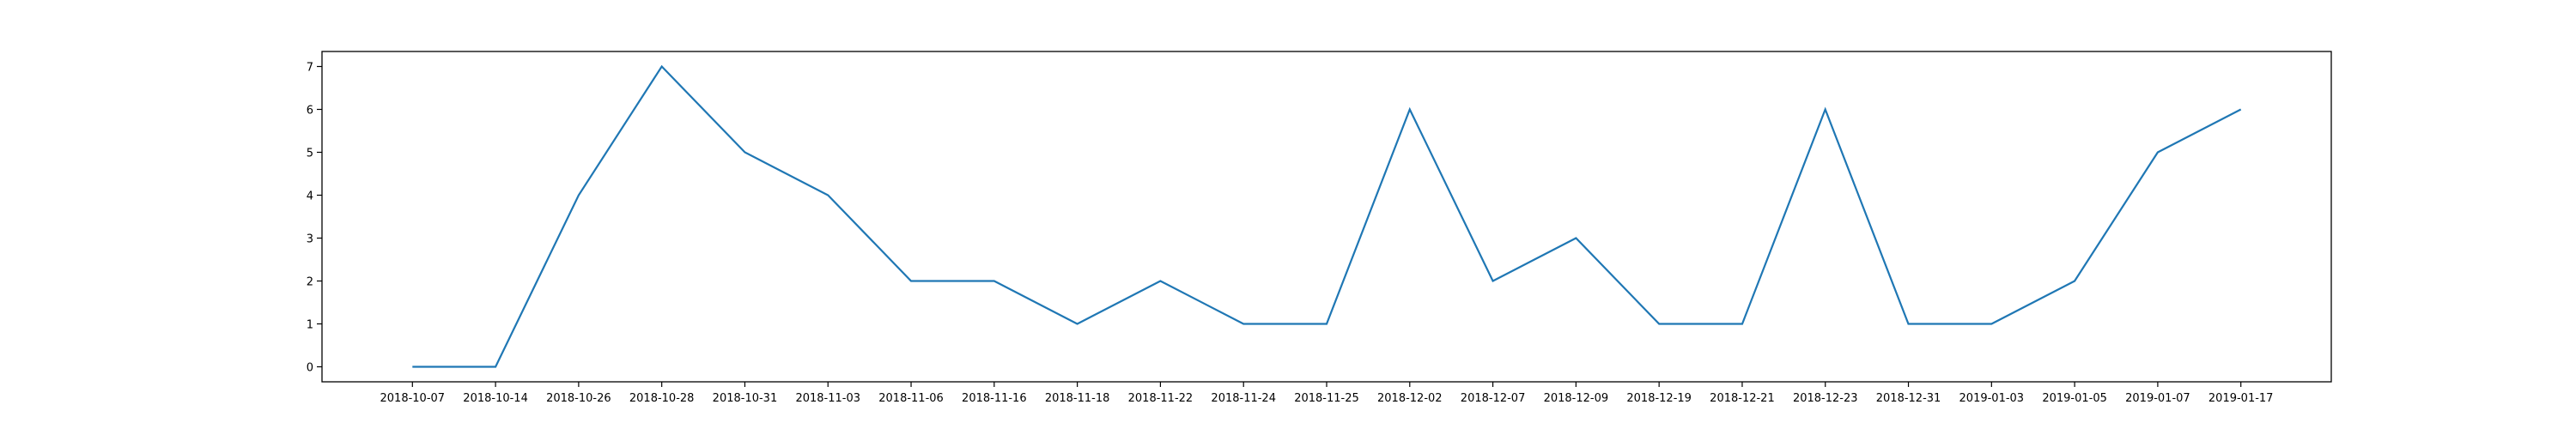  I want to click on x-tick-label: 2018-12-07, so click(1493, 398).